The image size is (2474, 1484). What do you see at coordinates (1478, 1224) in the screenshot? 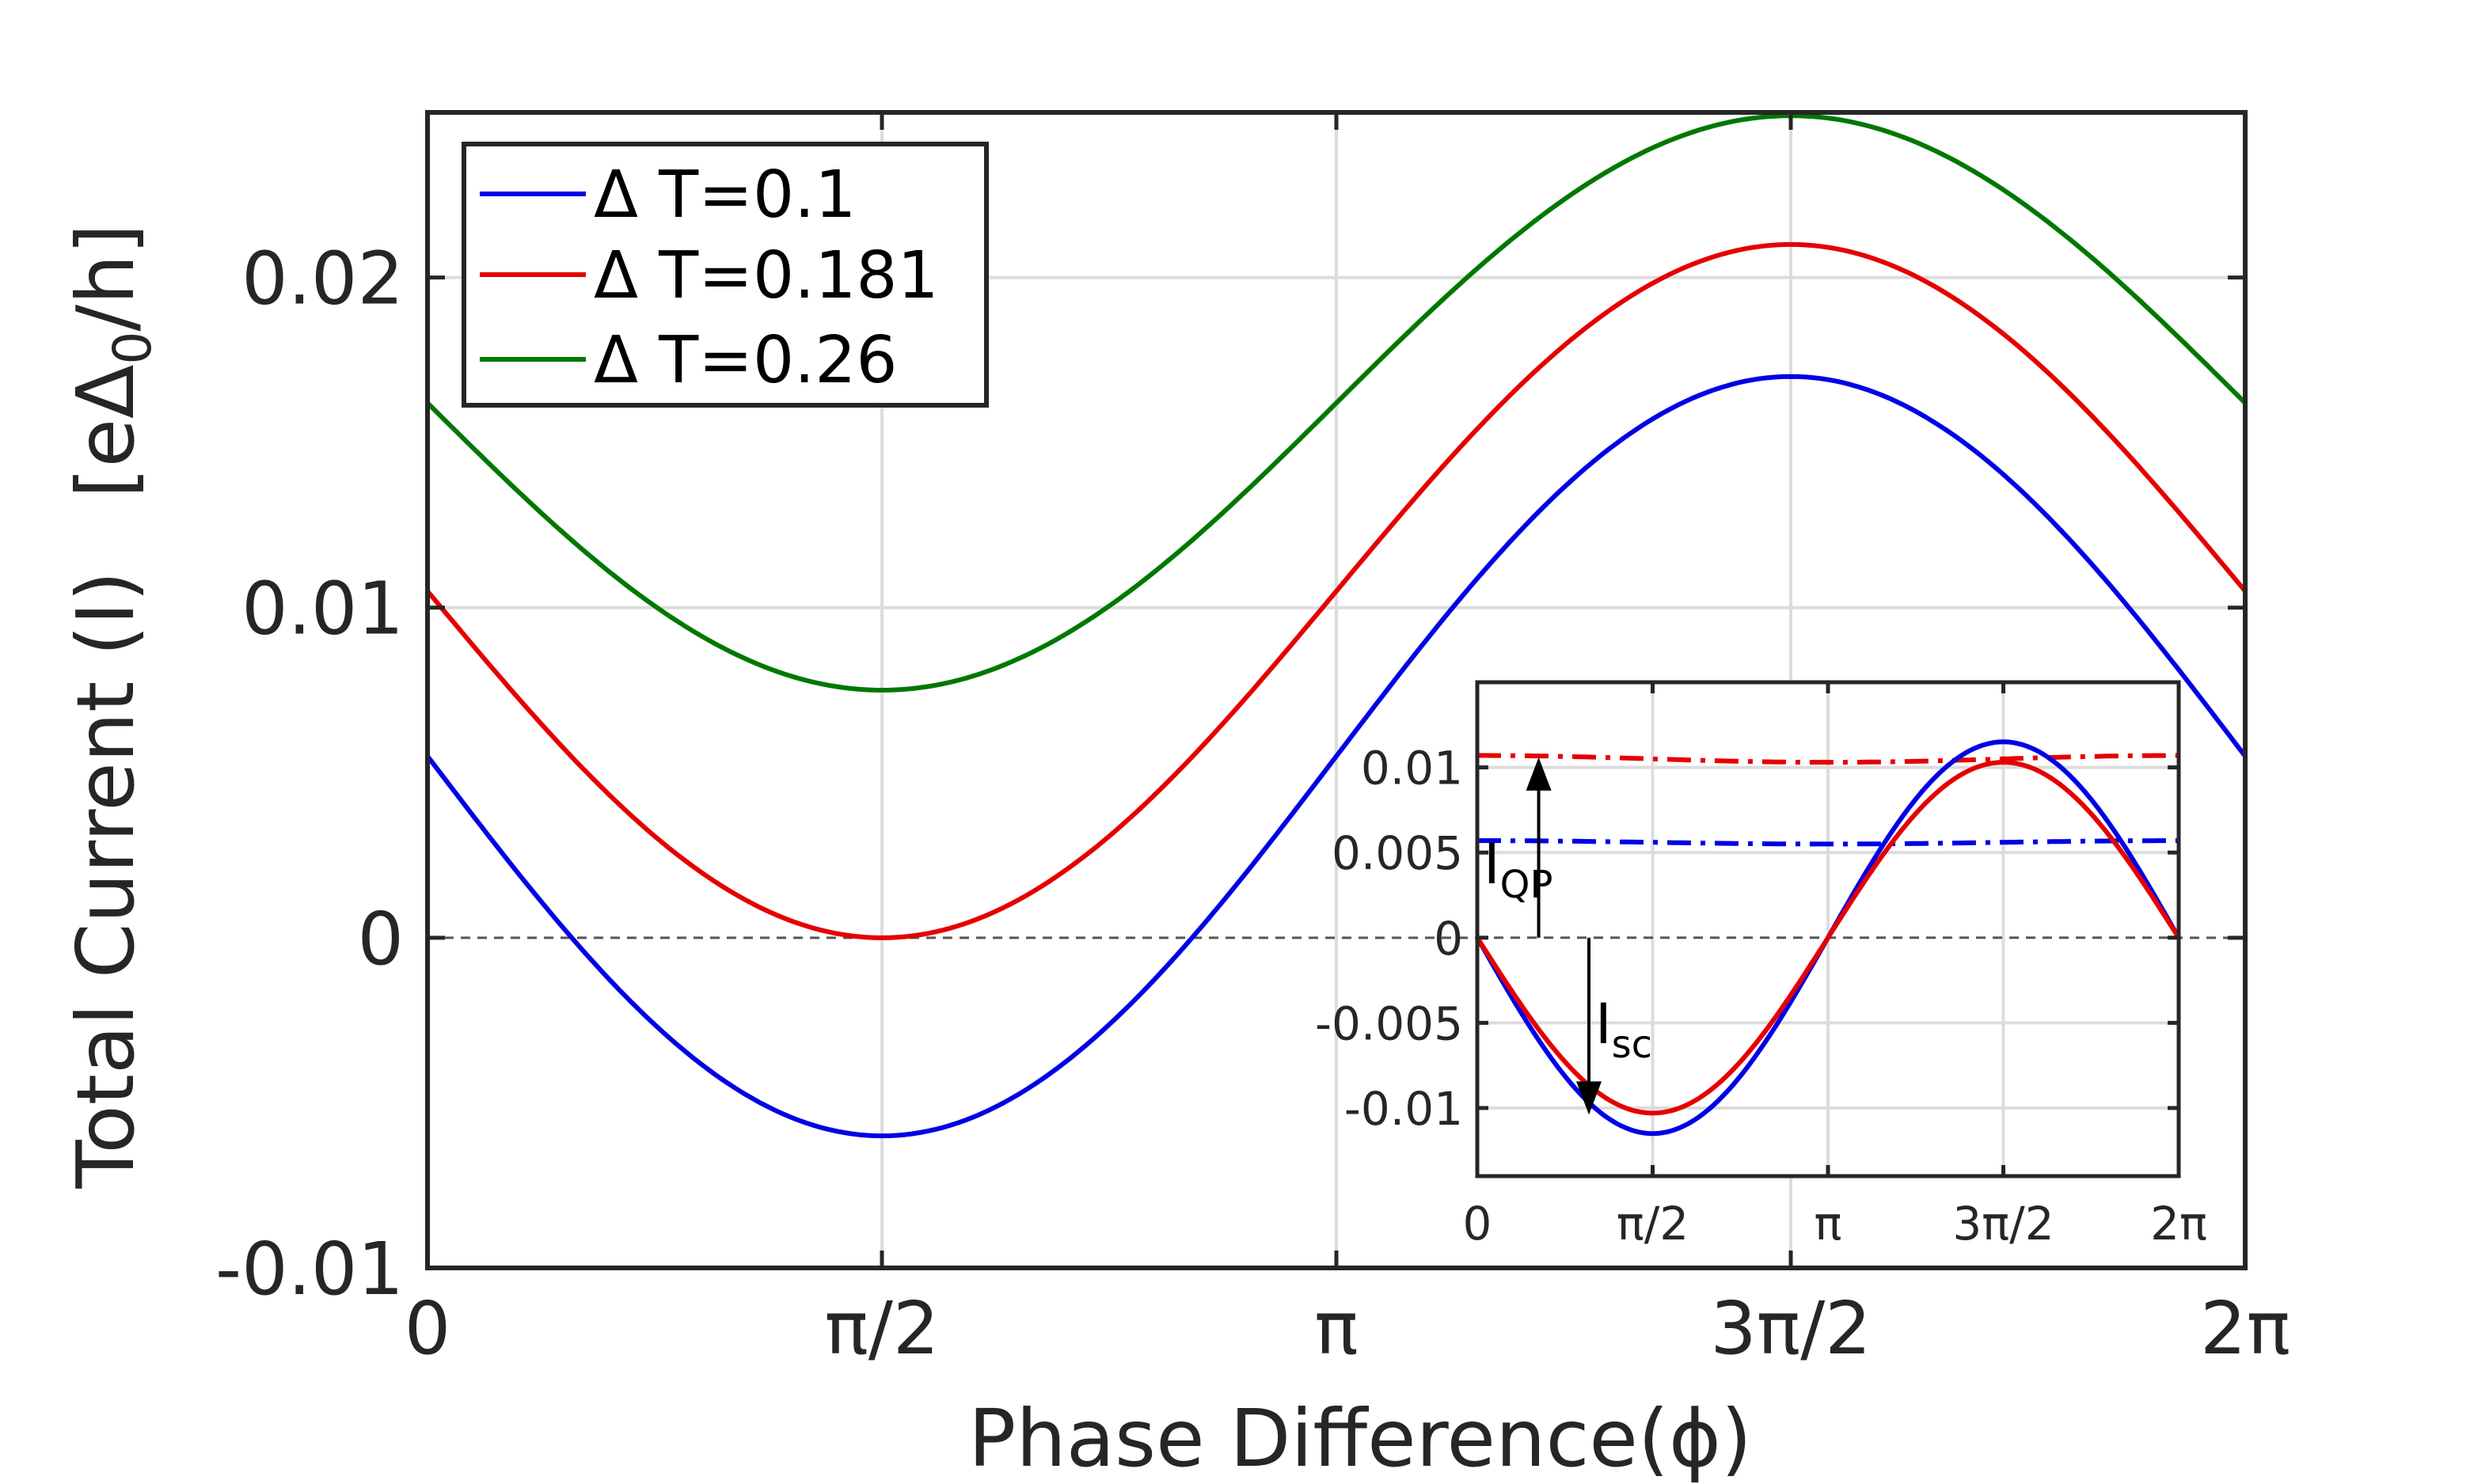
I see `inset-x-tick-label: 0` at bounding box center [1478, 1224].